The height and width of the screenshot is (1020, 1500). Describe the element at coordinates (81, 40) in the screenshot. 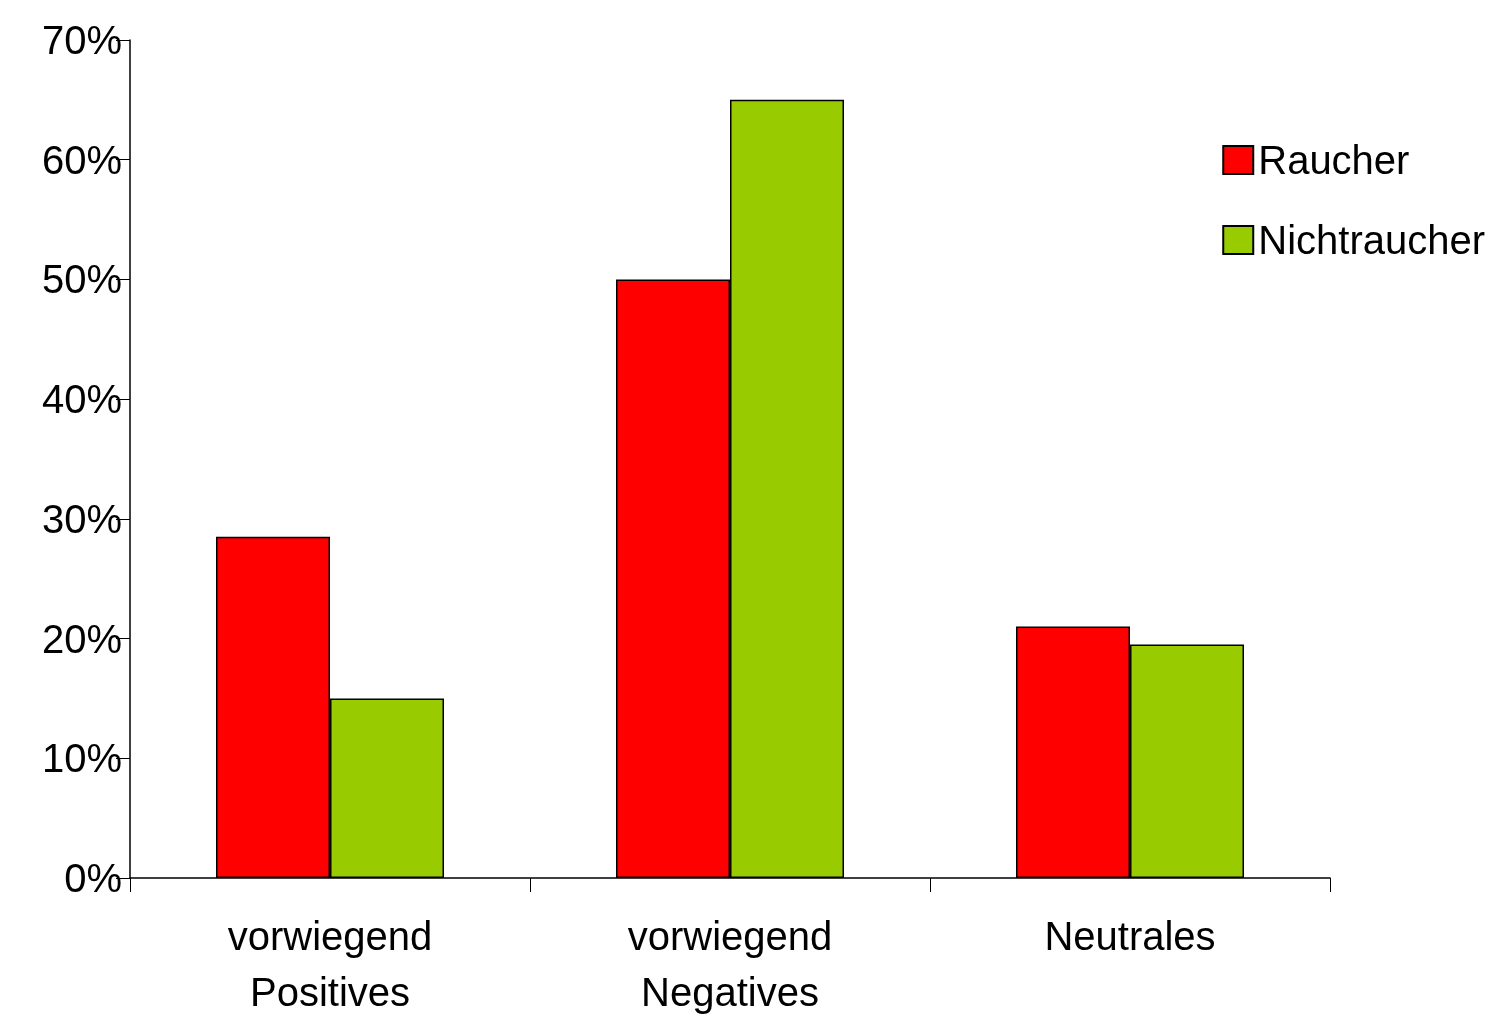

I see `y-tick-label: 70%` at that location.